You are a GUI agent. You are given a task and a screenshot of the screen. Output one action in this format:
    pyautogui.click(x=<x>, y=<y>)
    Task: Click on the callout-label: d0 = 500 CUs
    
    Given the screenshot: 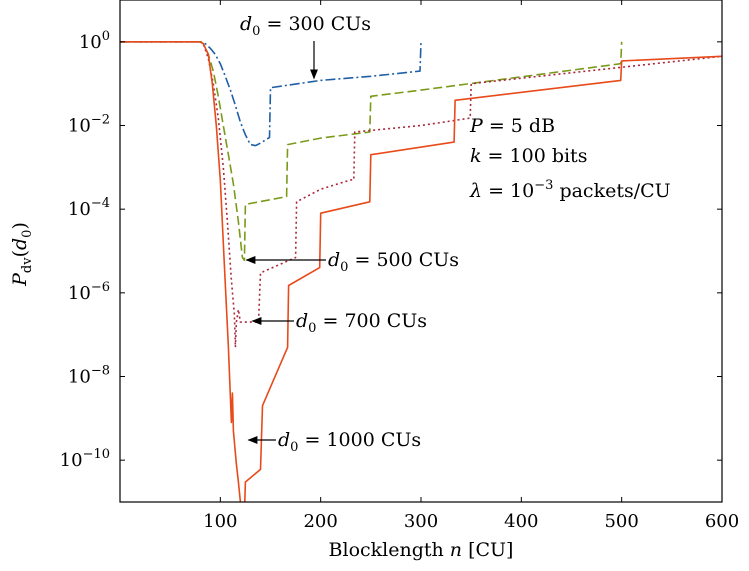 What is the action you would take?
    pyautogui.click(x=393, y=262)
    